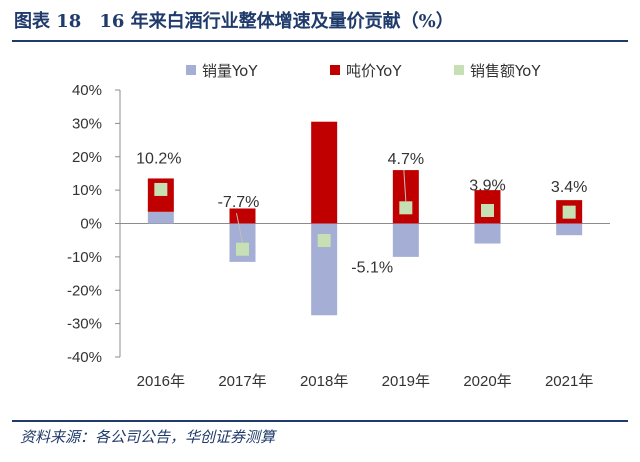  What do you see at coordinates (569, 381) in the screenshot?
I see `x-tick-label: 2021年` at bounding box center [569, 381].